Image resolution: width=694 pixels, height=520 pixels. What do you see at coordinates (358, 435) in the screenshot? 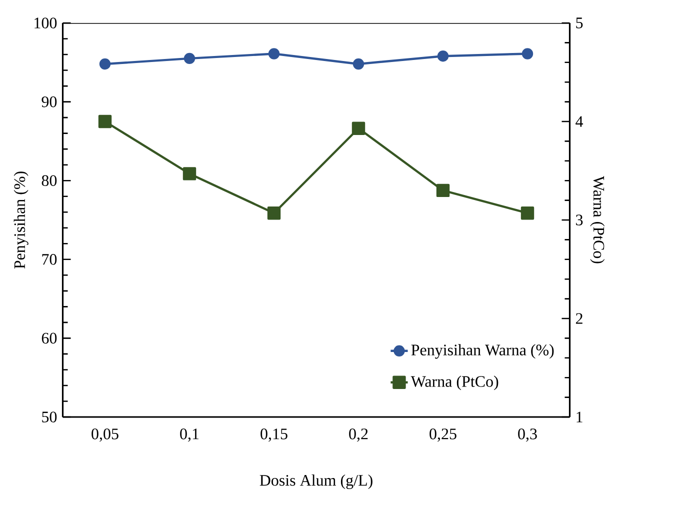
I see `x-tick-label: 0,2` at bounding box center [358, 435].